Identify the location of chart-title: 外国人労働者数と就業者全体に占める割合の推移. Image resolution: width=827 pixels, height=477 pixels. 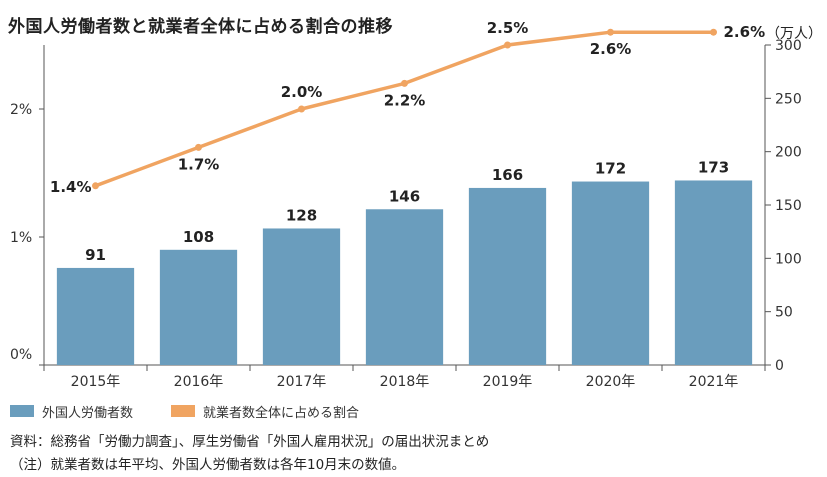
(200, 27).